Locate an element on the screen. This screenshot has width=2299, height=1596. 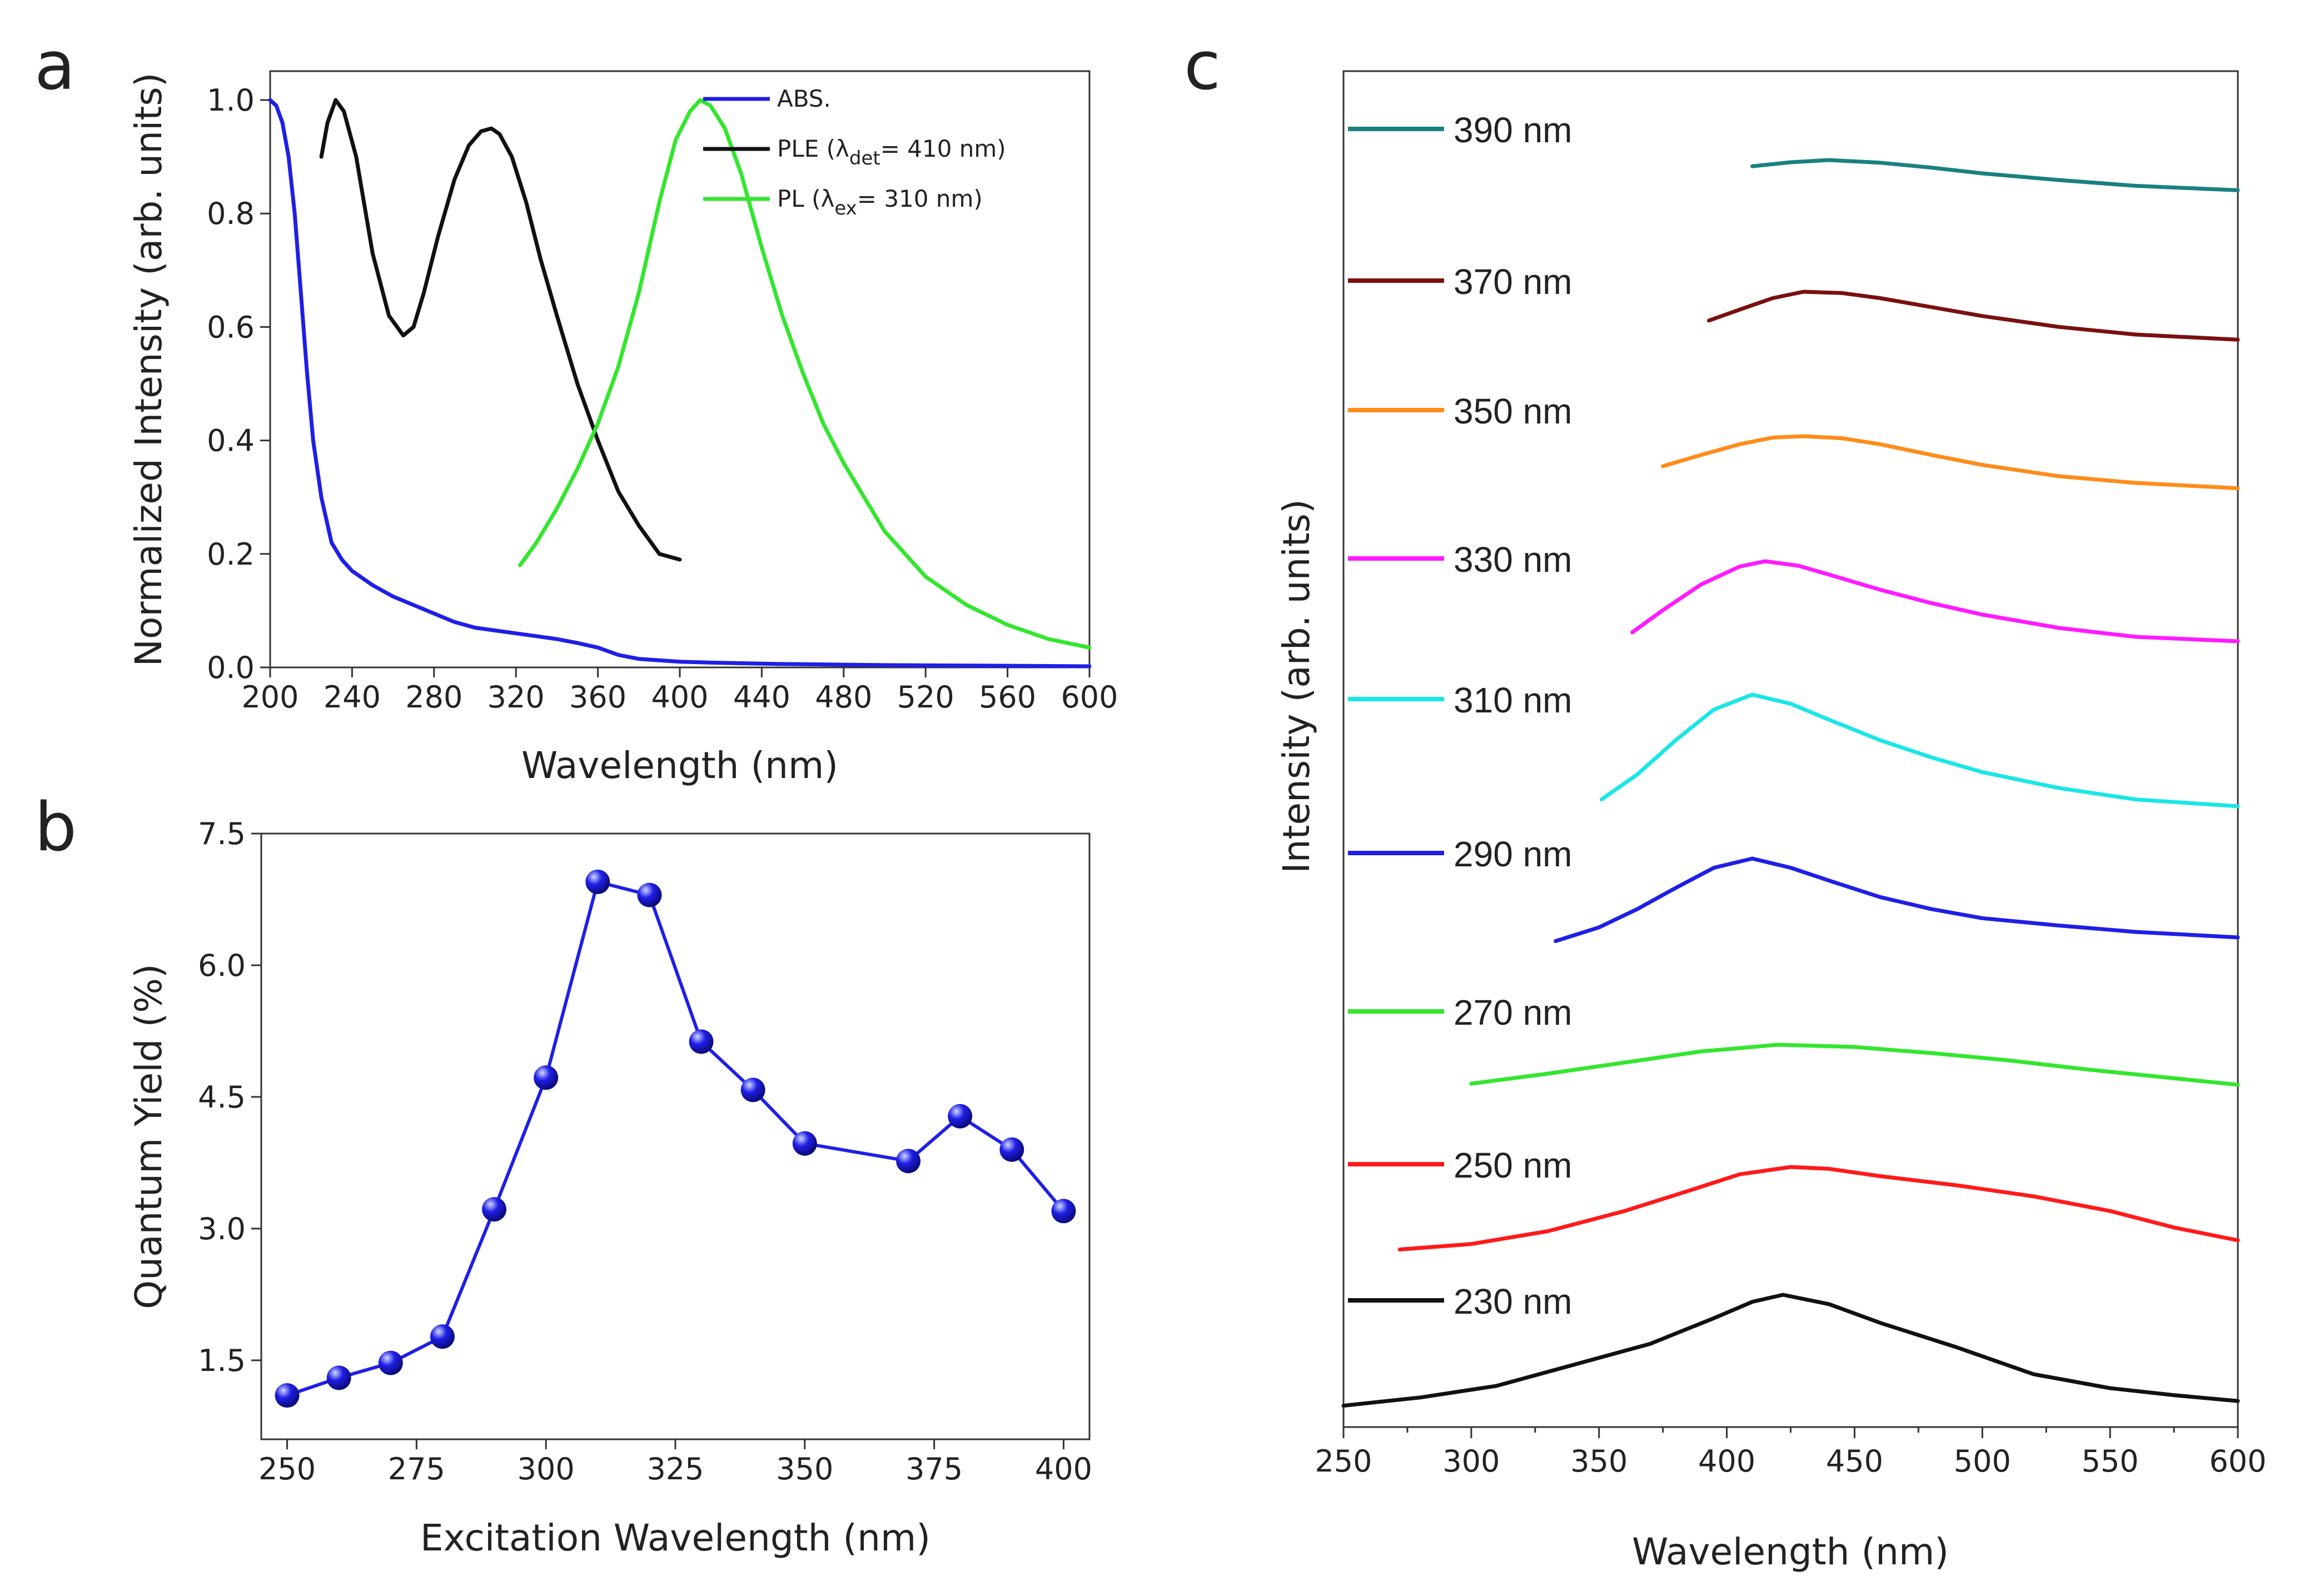
panel-c-label-330-nm: 330 nm is located at coordinates (1513, 560).